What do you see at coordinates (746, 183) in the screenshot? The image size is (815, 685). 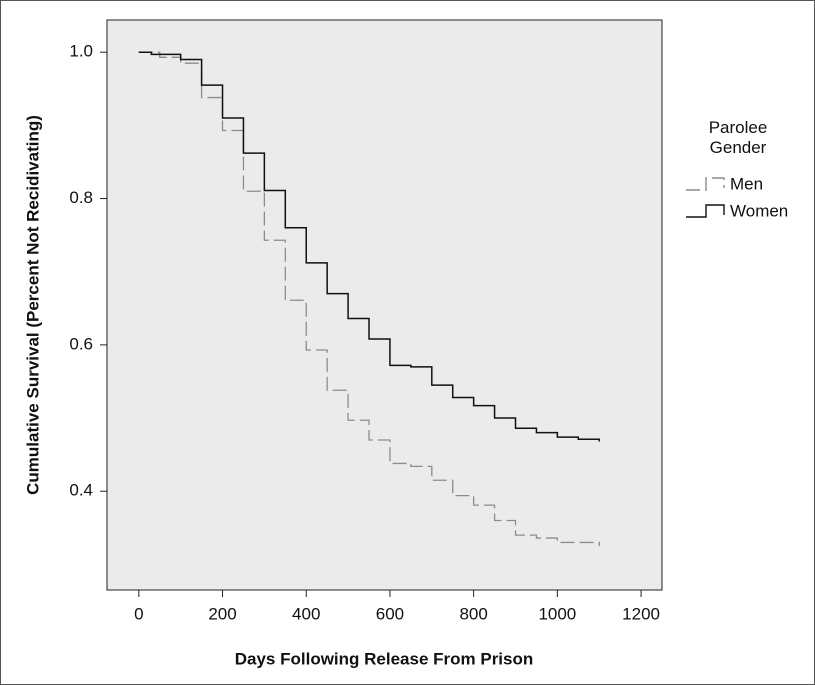 I see `legend-label: Men` at bounding box center [746, 183].